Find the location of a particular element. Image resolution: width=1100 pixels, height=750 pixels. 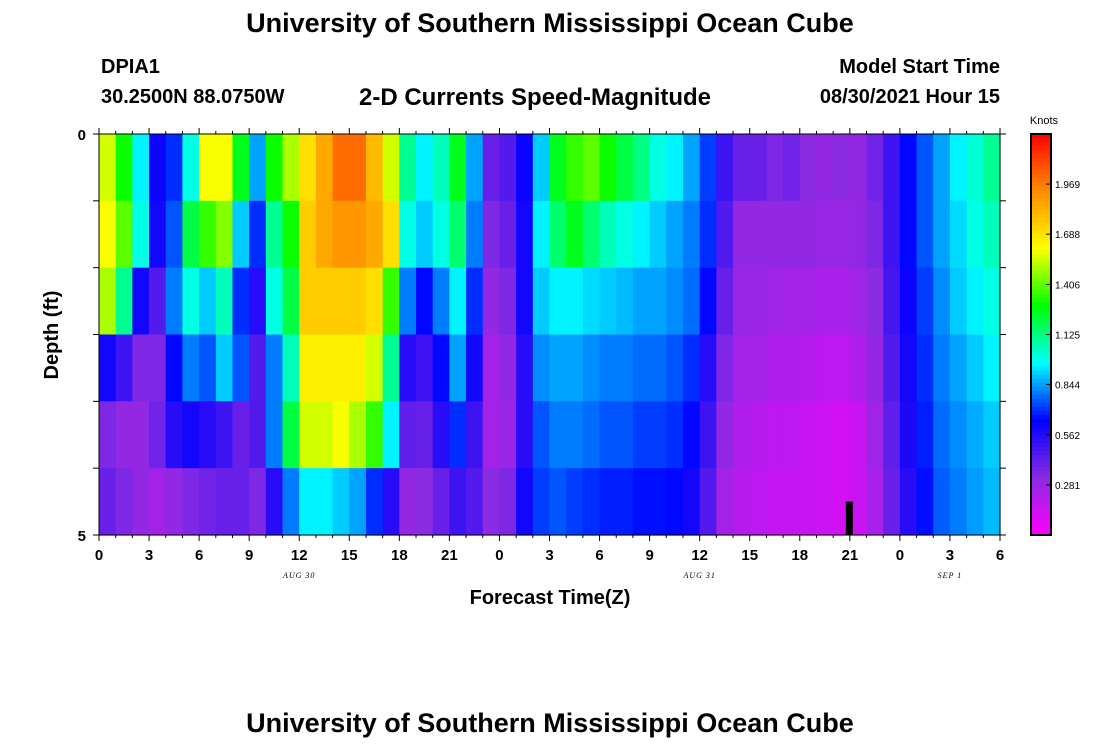

y-tick-label: 5 is located at coordinates (82, 536).